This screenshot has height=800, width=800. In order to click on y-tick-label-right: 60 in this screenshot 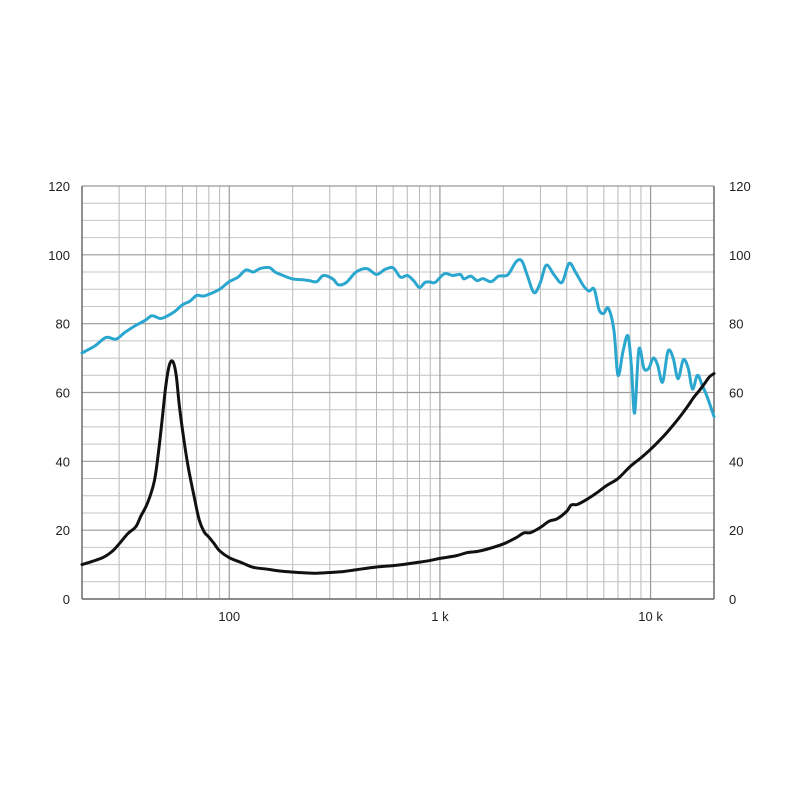, I will do `click(736, 393)`.